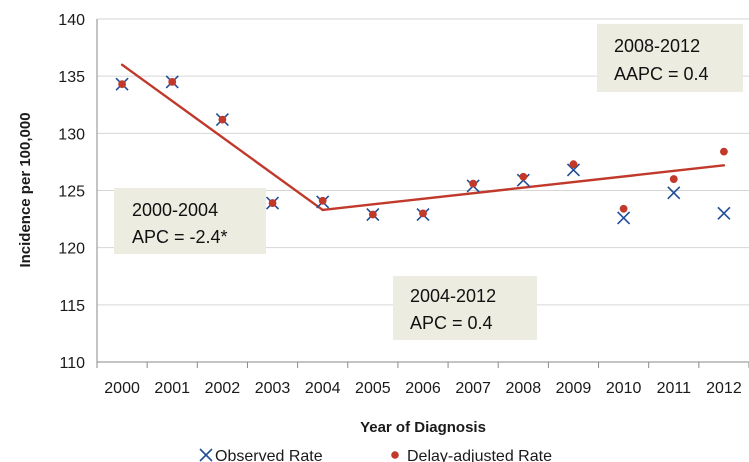  What do you see at coordinates (451, 323) in the screenshot?
I see `annotation-line: APC = 0.4` at bounding box center [451, 323].